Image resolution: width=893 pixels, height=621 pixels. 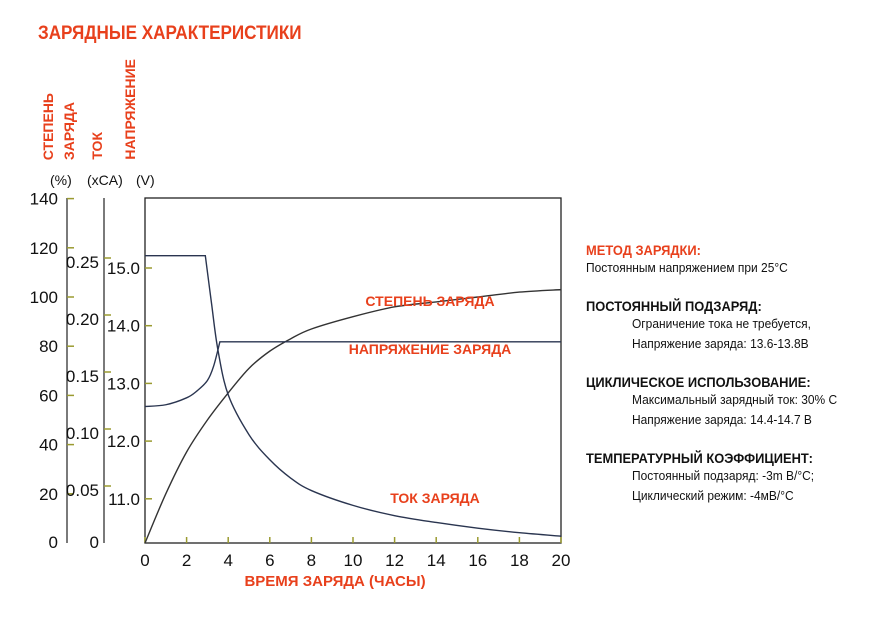 What do you see at coordinates (48, 494) in the screenshot?
I see `axis-tick-label: 20` at bounding box center [48, 494].